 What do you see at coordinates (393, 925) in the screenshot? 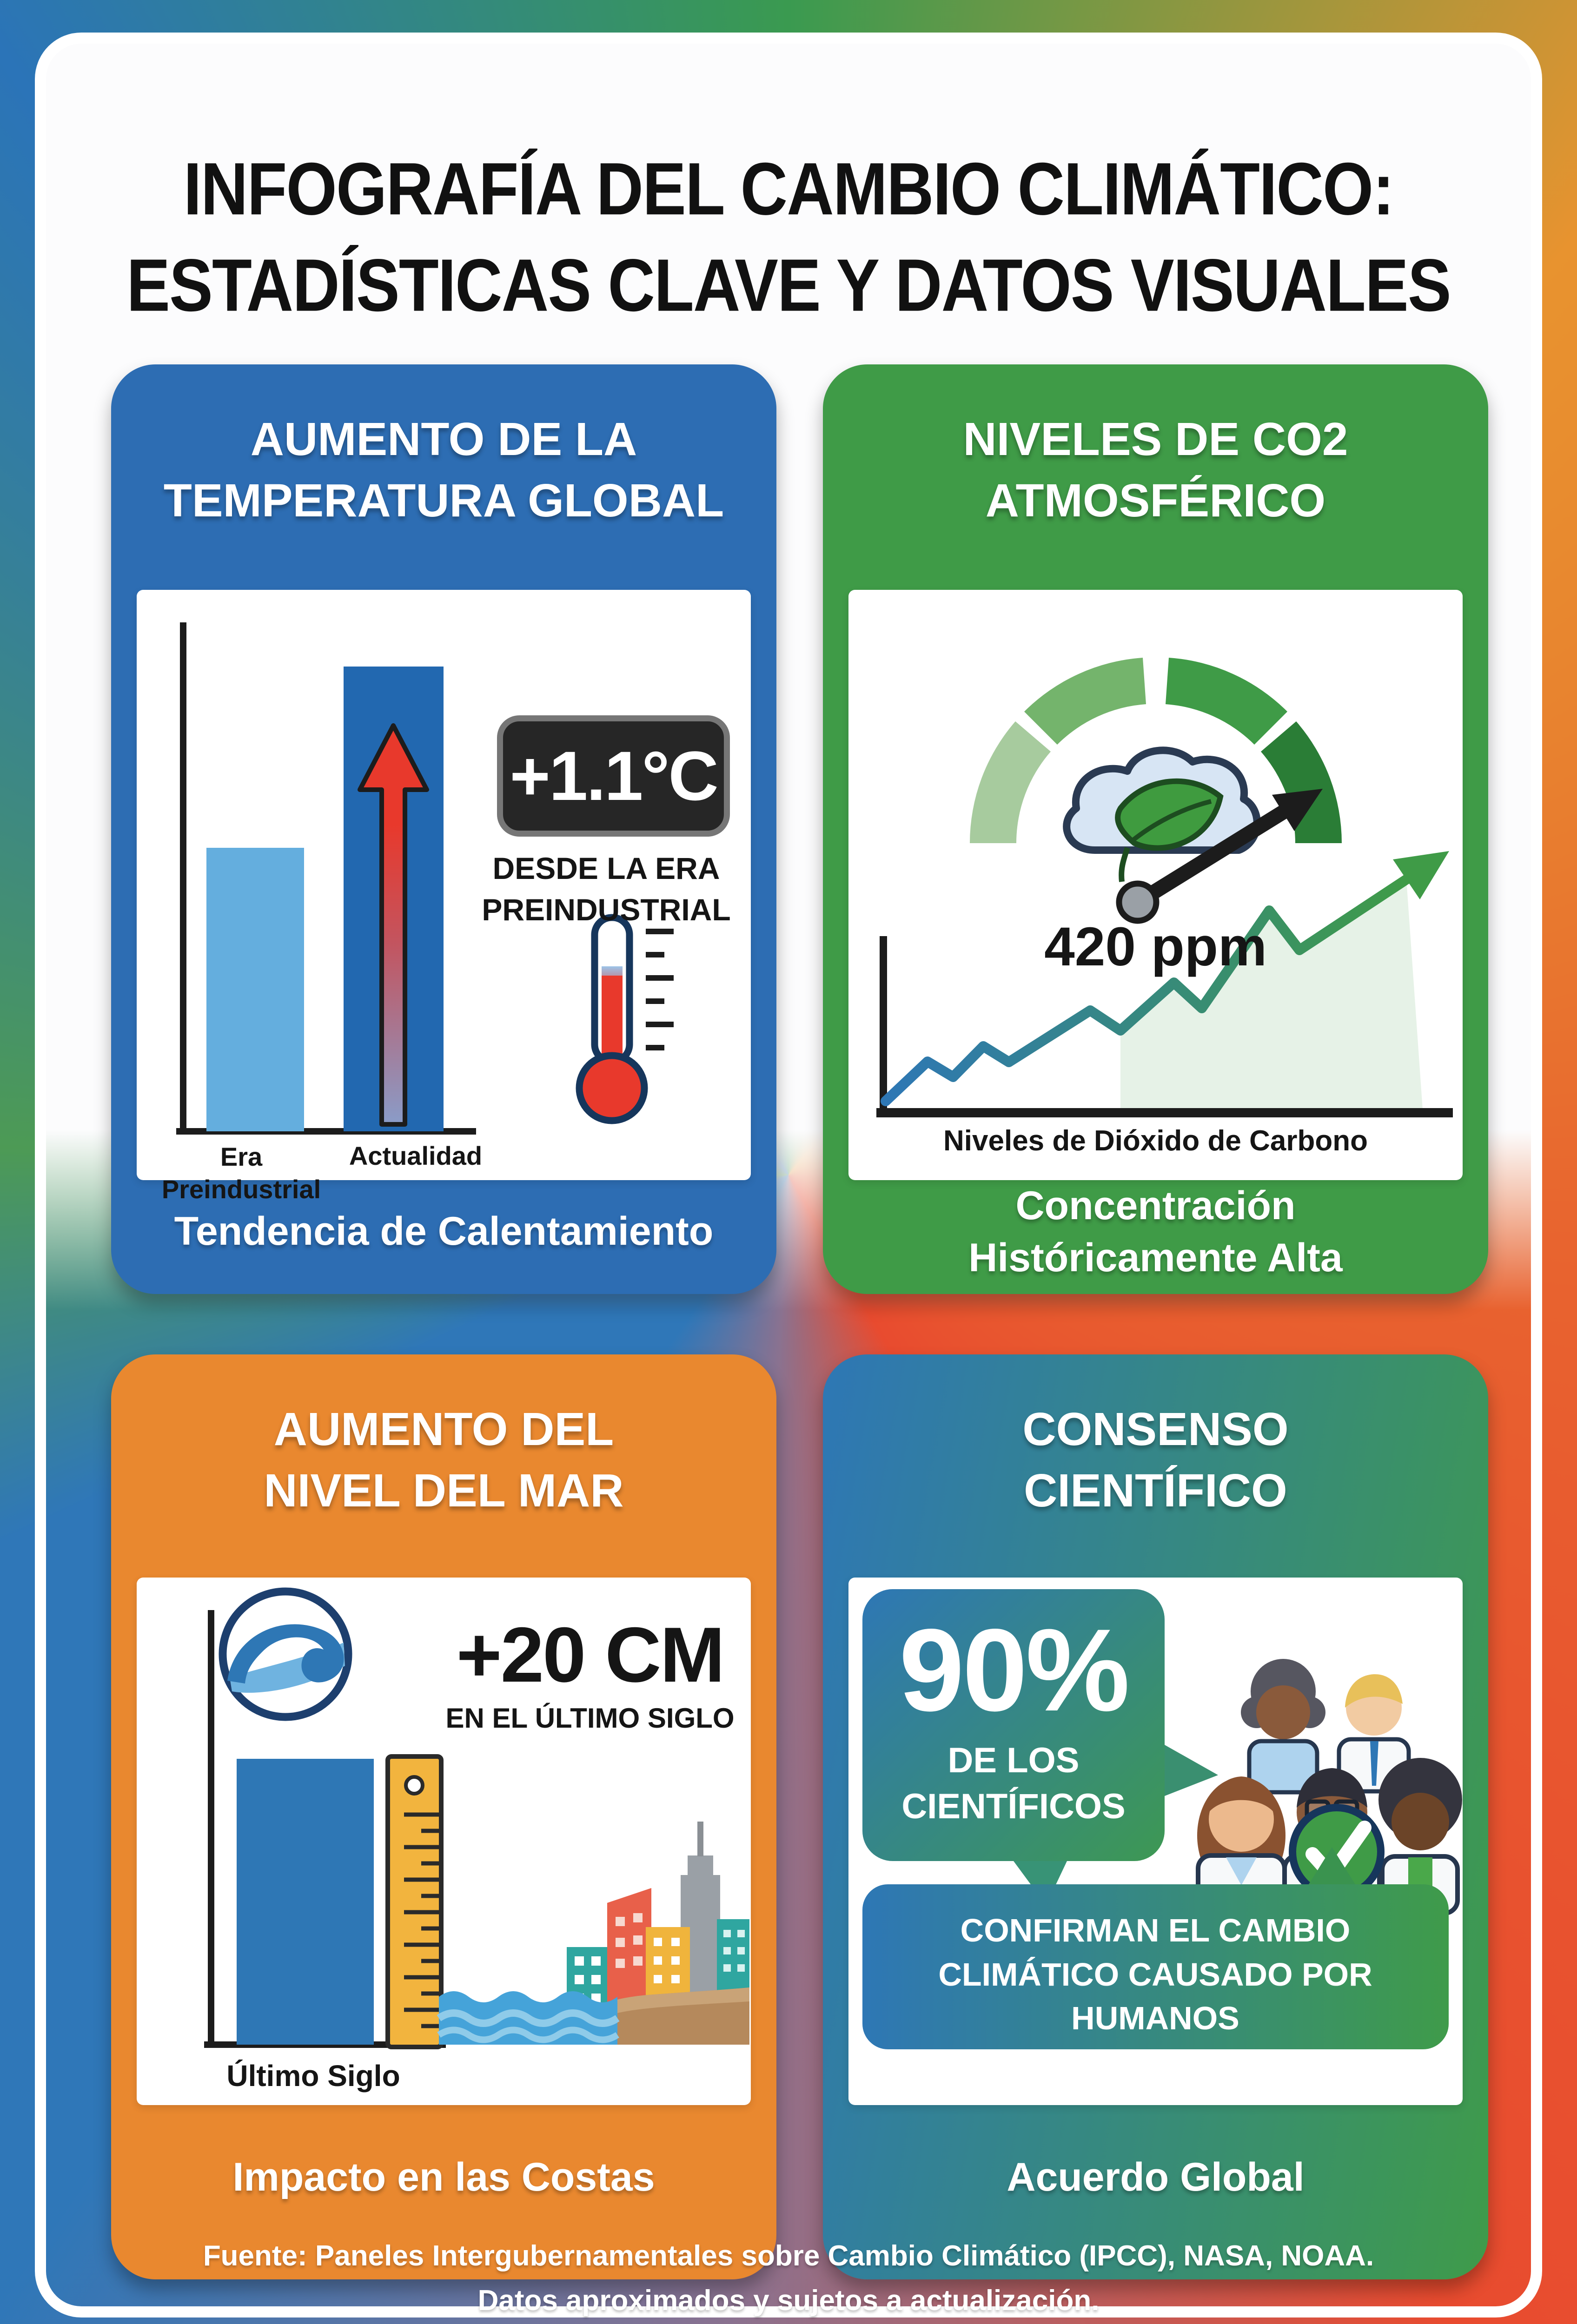
I see `arrow-up-icon` at bounding box center [393, 925].